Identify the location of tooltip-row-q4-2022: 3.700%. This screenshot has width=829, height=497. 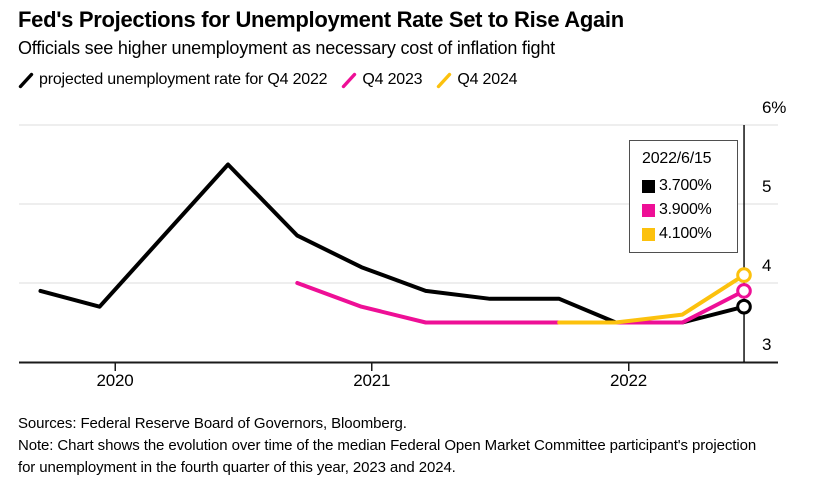
(686, 186).